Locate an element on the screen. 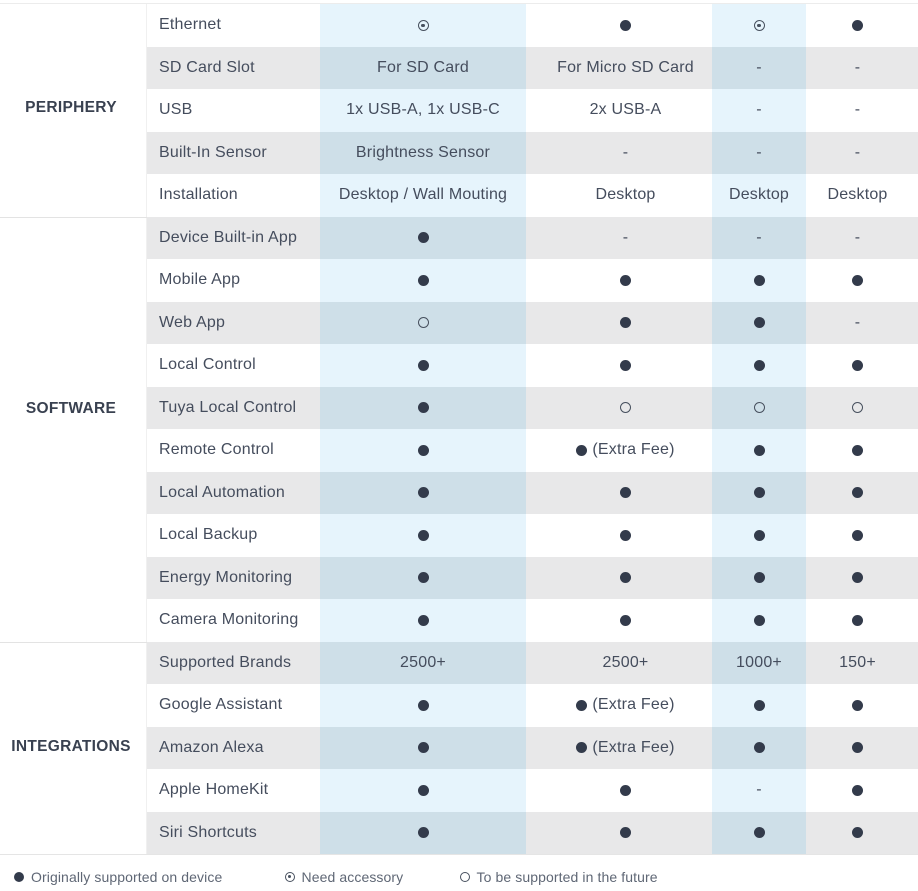  feature-name: Remote Control is located at coordinates (233, 450).